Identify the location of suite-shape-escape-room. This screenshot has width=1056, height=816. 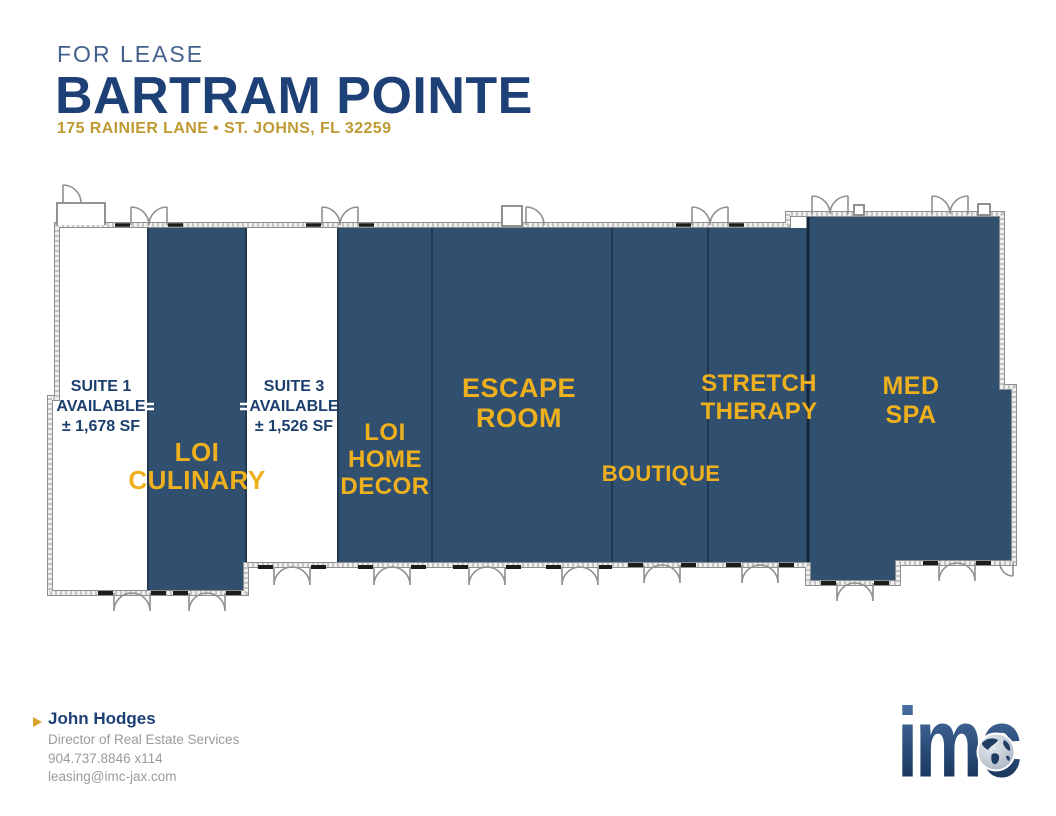
(522, 397).